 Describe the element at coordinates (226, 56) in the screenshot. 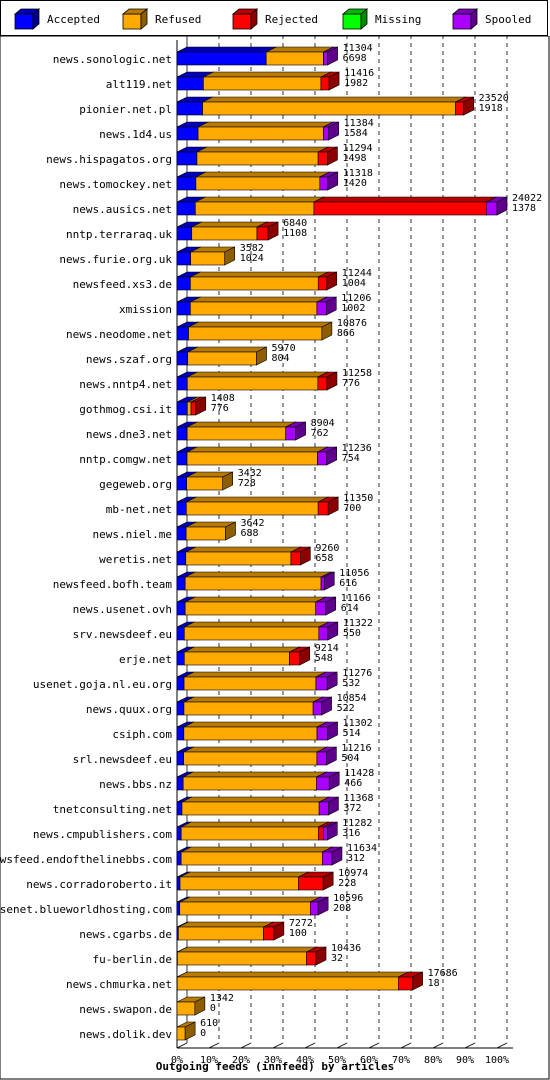

I see `bar-segment-accepted` at that location.